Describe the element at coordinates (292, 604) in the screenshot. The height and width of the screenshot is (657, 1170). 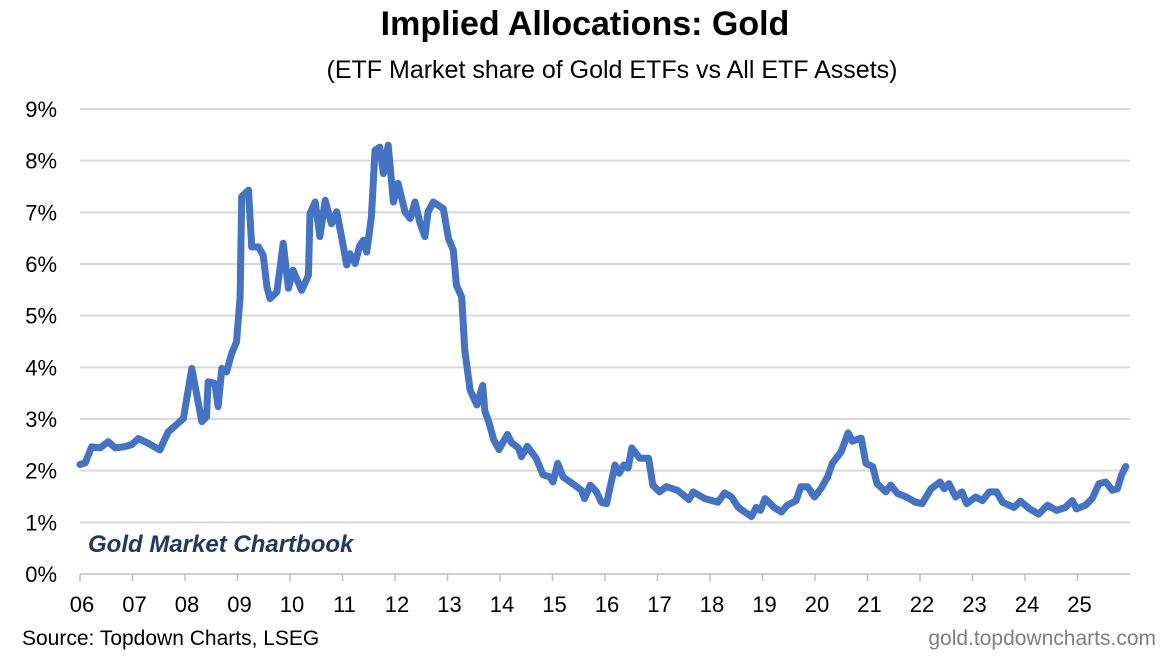
I see `x-tick-label: 10` at that location.